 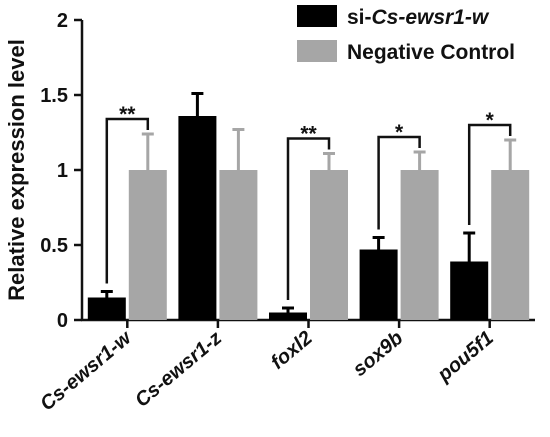 What do you see at coordinates (54, 246) in the screenshot?
I see `y-tick-label: 0.5` at bounding box center [54, 246].